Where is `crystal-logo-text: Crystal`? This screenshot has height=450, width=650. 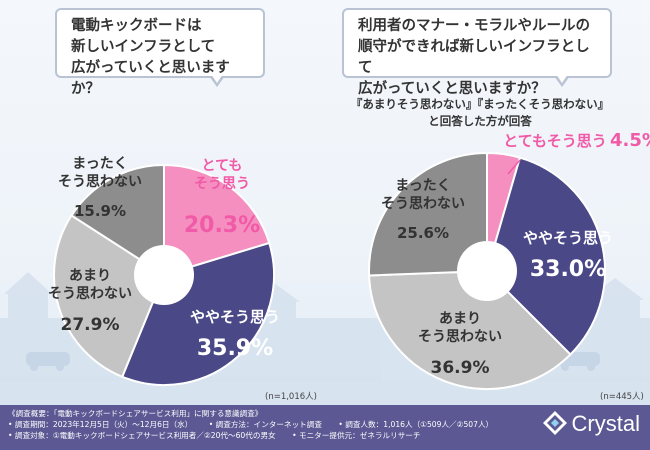
crystal-logo-text: Crystal is located at coordinates (605, 423).